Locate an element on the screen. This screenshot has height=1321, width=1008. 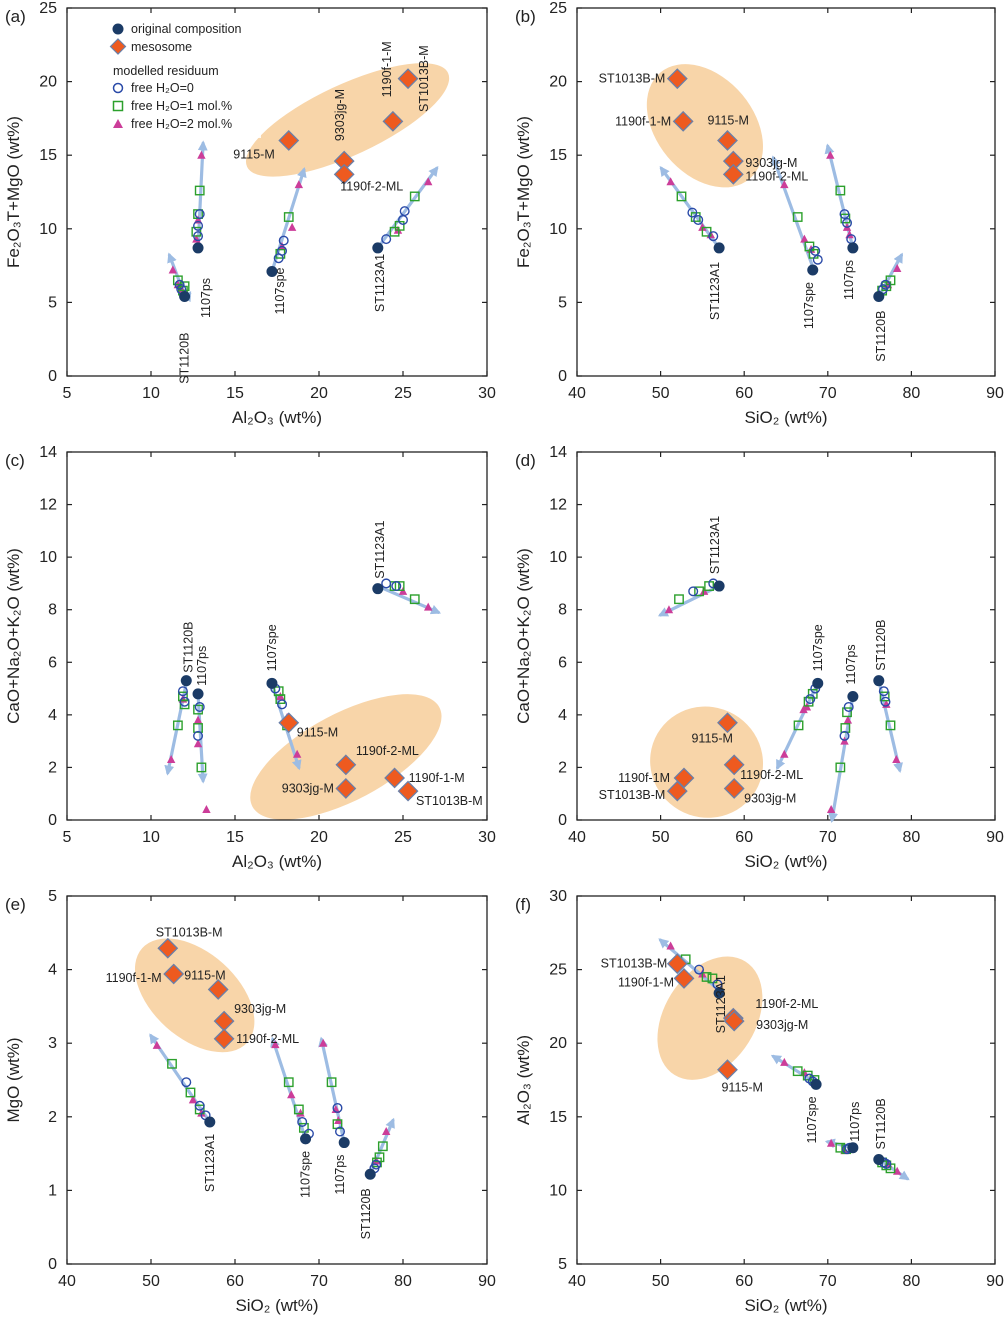
x-tick-label: 5 is located at coordinates (67, 393).